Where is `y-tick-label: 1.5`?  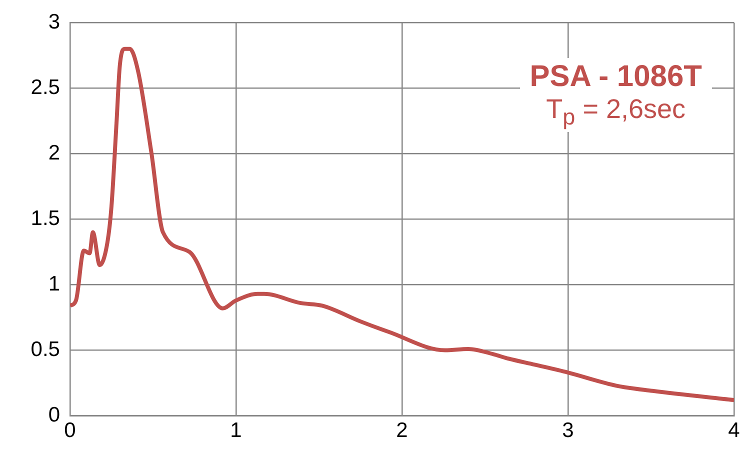
y-tick-label: 1.5 is located at coordinates (45, 218).